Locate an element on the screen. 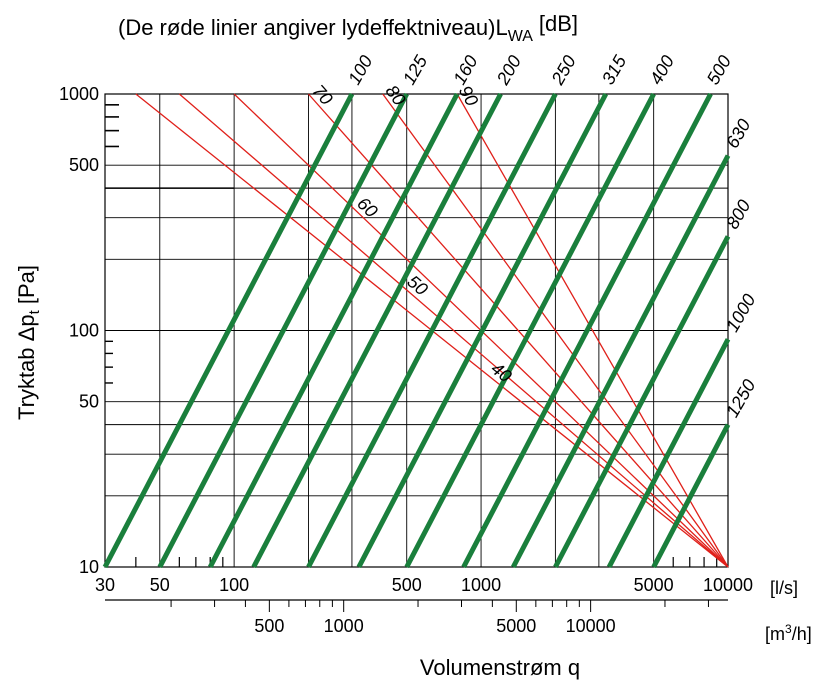 Image resolution: width=829 pixels, height=684 pixels. green-line-label: 630 is located at coordinates (738, 134).